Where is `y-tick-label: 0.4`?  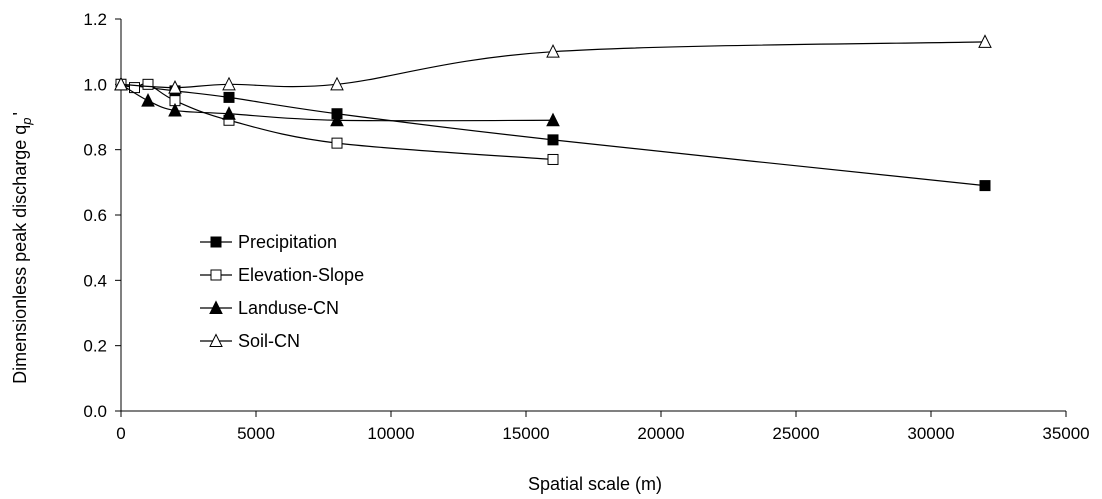 y-tick-label: 0.4 is located at coordinates (95, 280).